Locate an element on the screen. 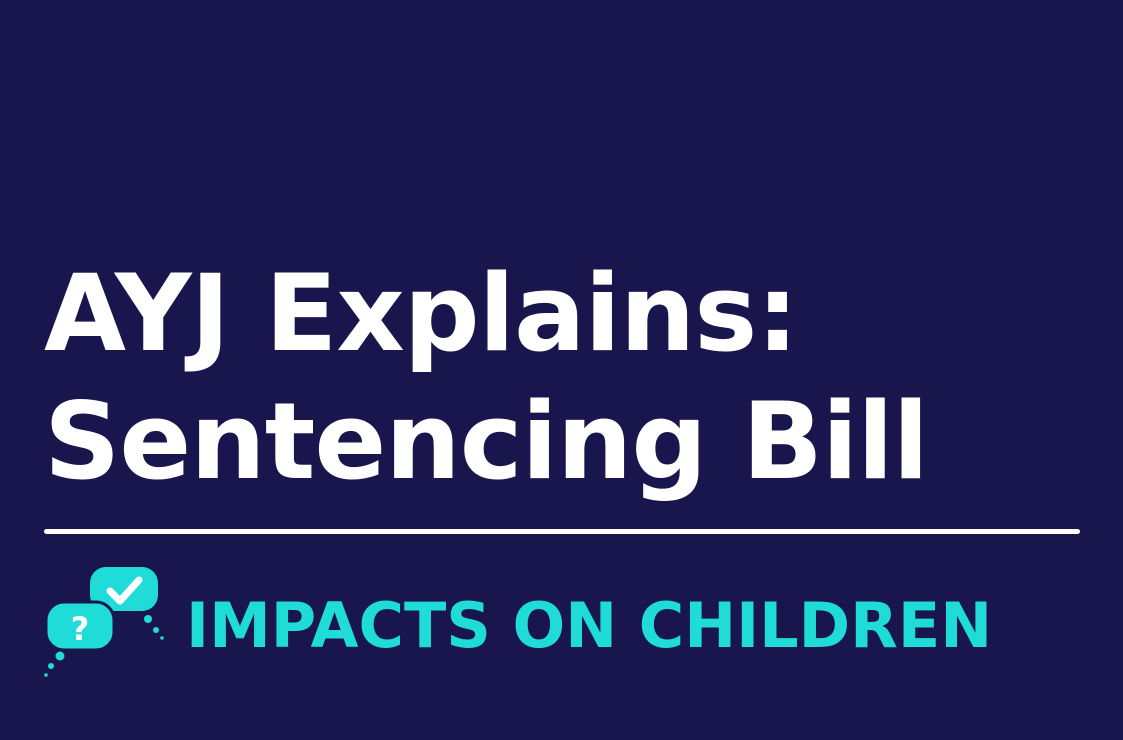  title-line-1: AYJ Explains: is located at coordinates (421, 313).